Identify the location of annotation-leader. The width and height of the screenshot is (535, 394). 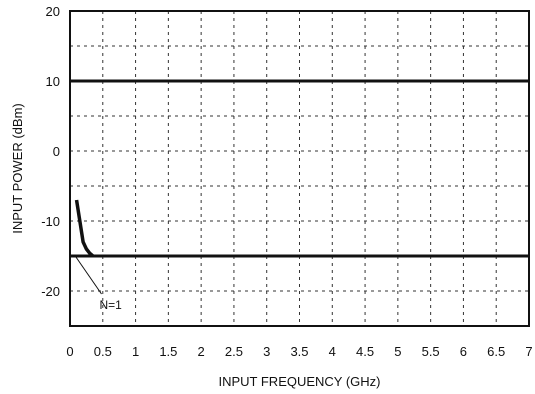
(88, 275).